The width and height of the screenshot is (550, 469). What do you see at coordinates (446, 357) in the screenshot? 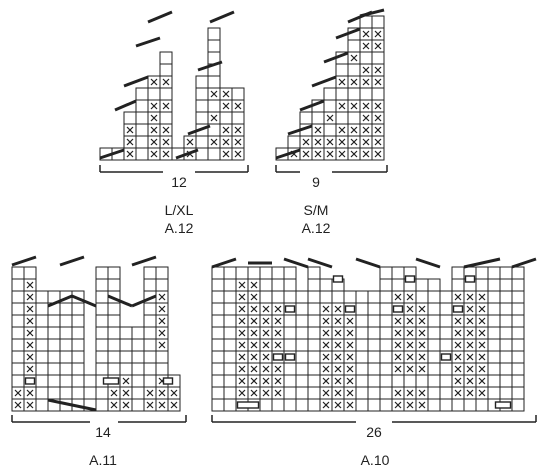
I see `bind-off-symbol` at bounding box center [446, 357].